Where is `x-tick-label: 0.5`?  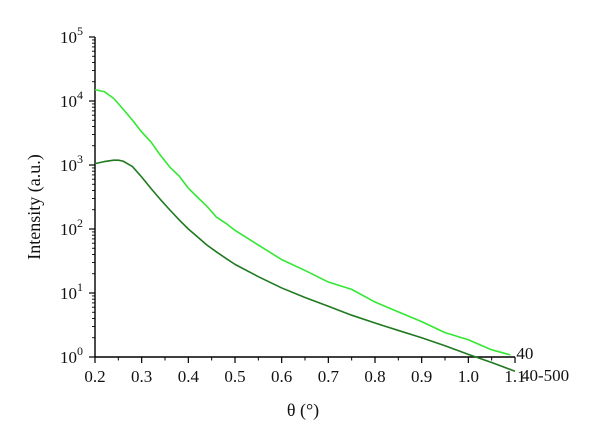
x-tick-label: 0.5 is located at coordinates (234, 376).